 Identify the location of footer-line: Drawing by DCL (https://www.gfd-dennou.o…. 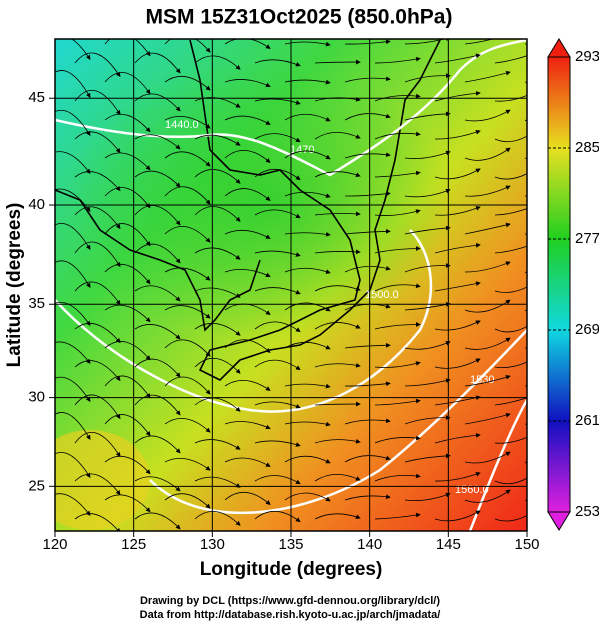
(290, 601).